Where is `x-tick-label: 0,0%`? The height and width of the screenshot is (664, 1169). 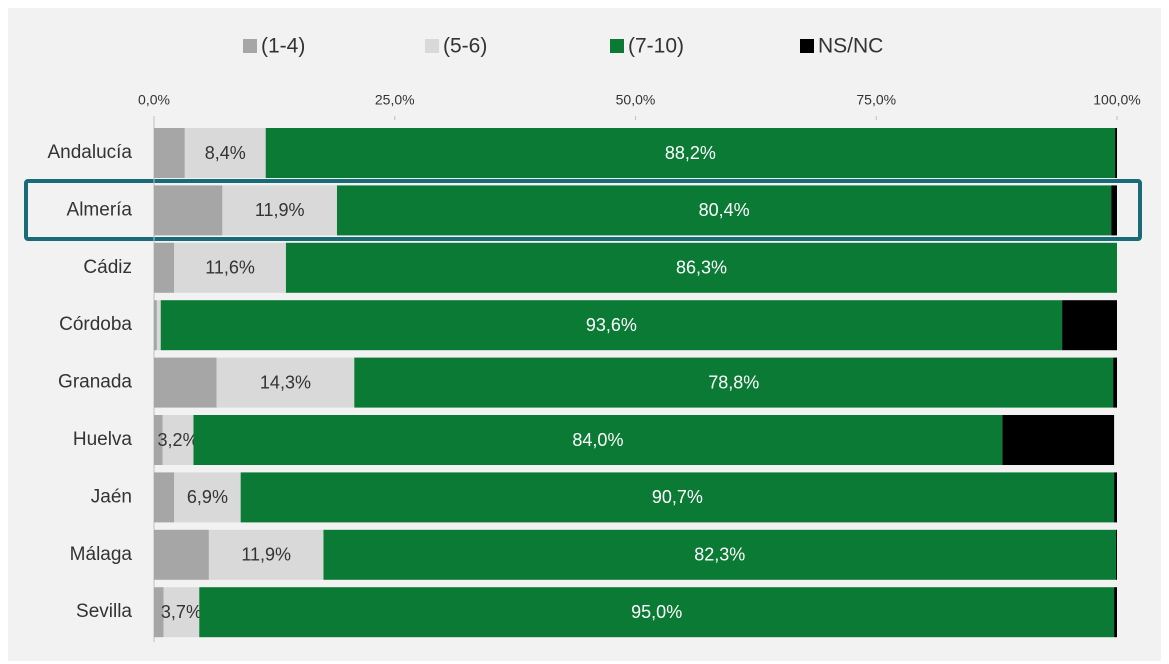 x-tick-label: 0,0% is located at coordinates (154, 100).